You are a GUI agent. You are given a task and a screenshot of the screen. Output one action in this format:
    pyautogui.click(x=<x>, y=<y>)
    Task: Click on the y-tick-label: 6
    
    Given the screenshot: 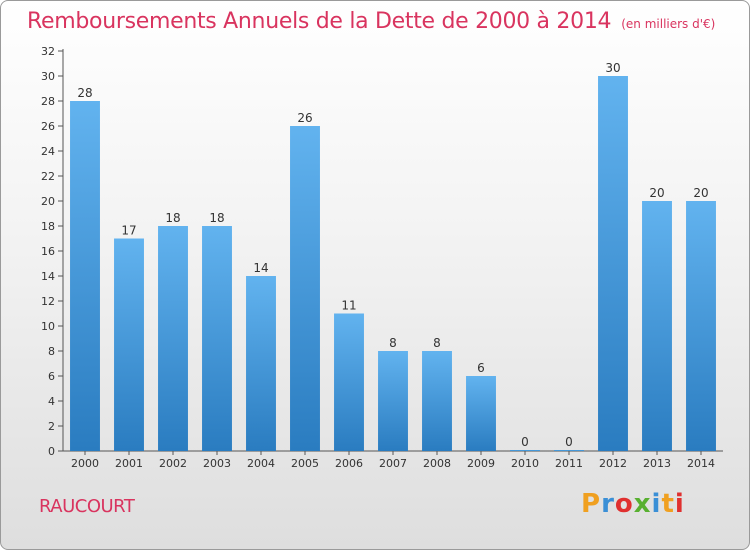 What is the action you would take?
    pyautogui.click(x=51, y=376)
    